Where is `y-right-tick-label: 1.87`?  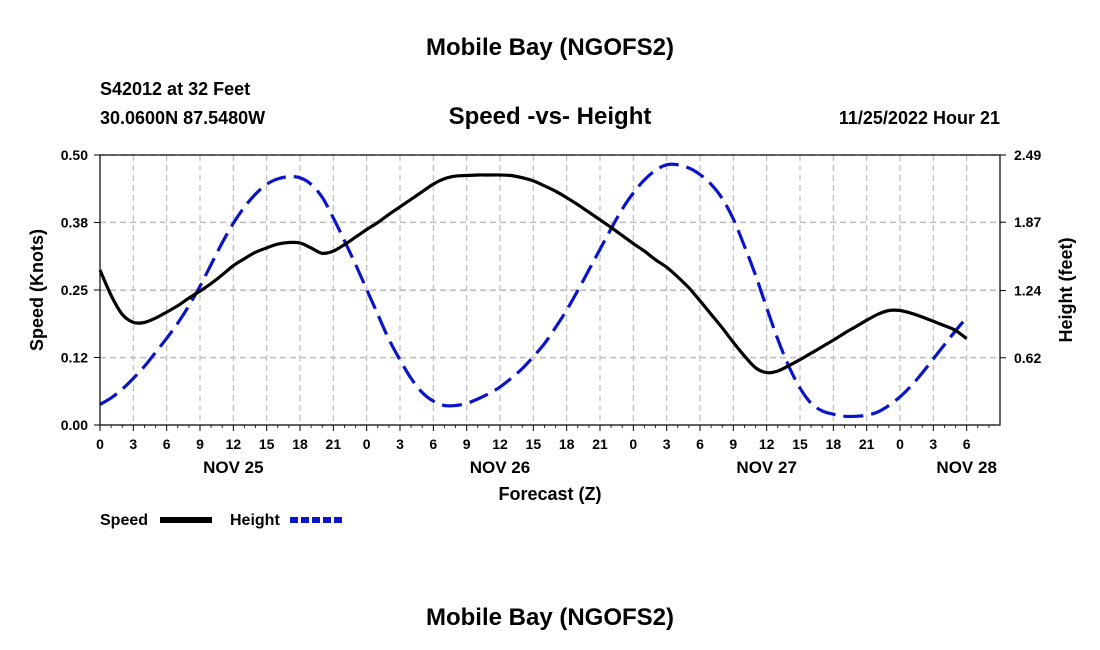 y-right-tick-label: 1.87 is located at coordinates (1027, 222).